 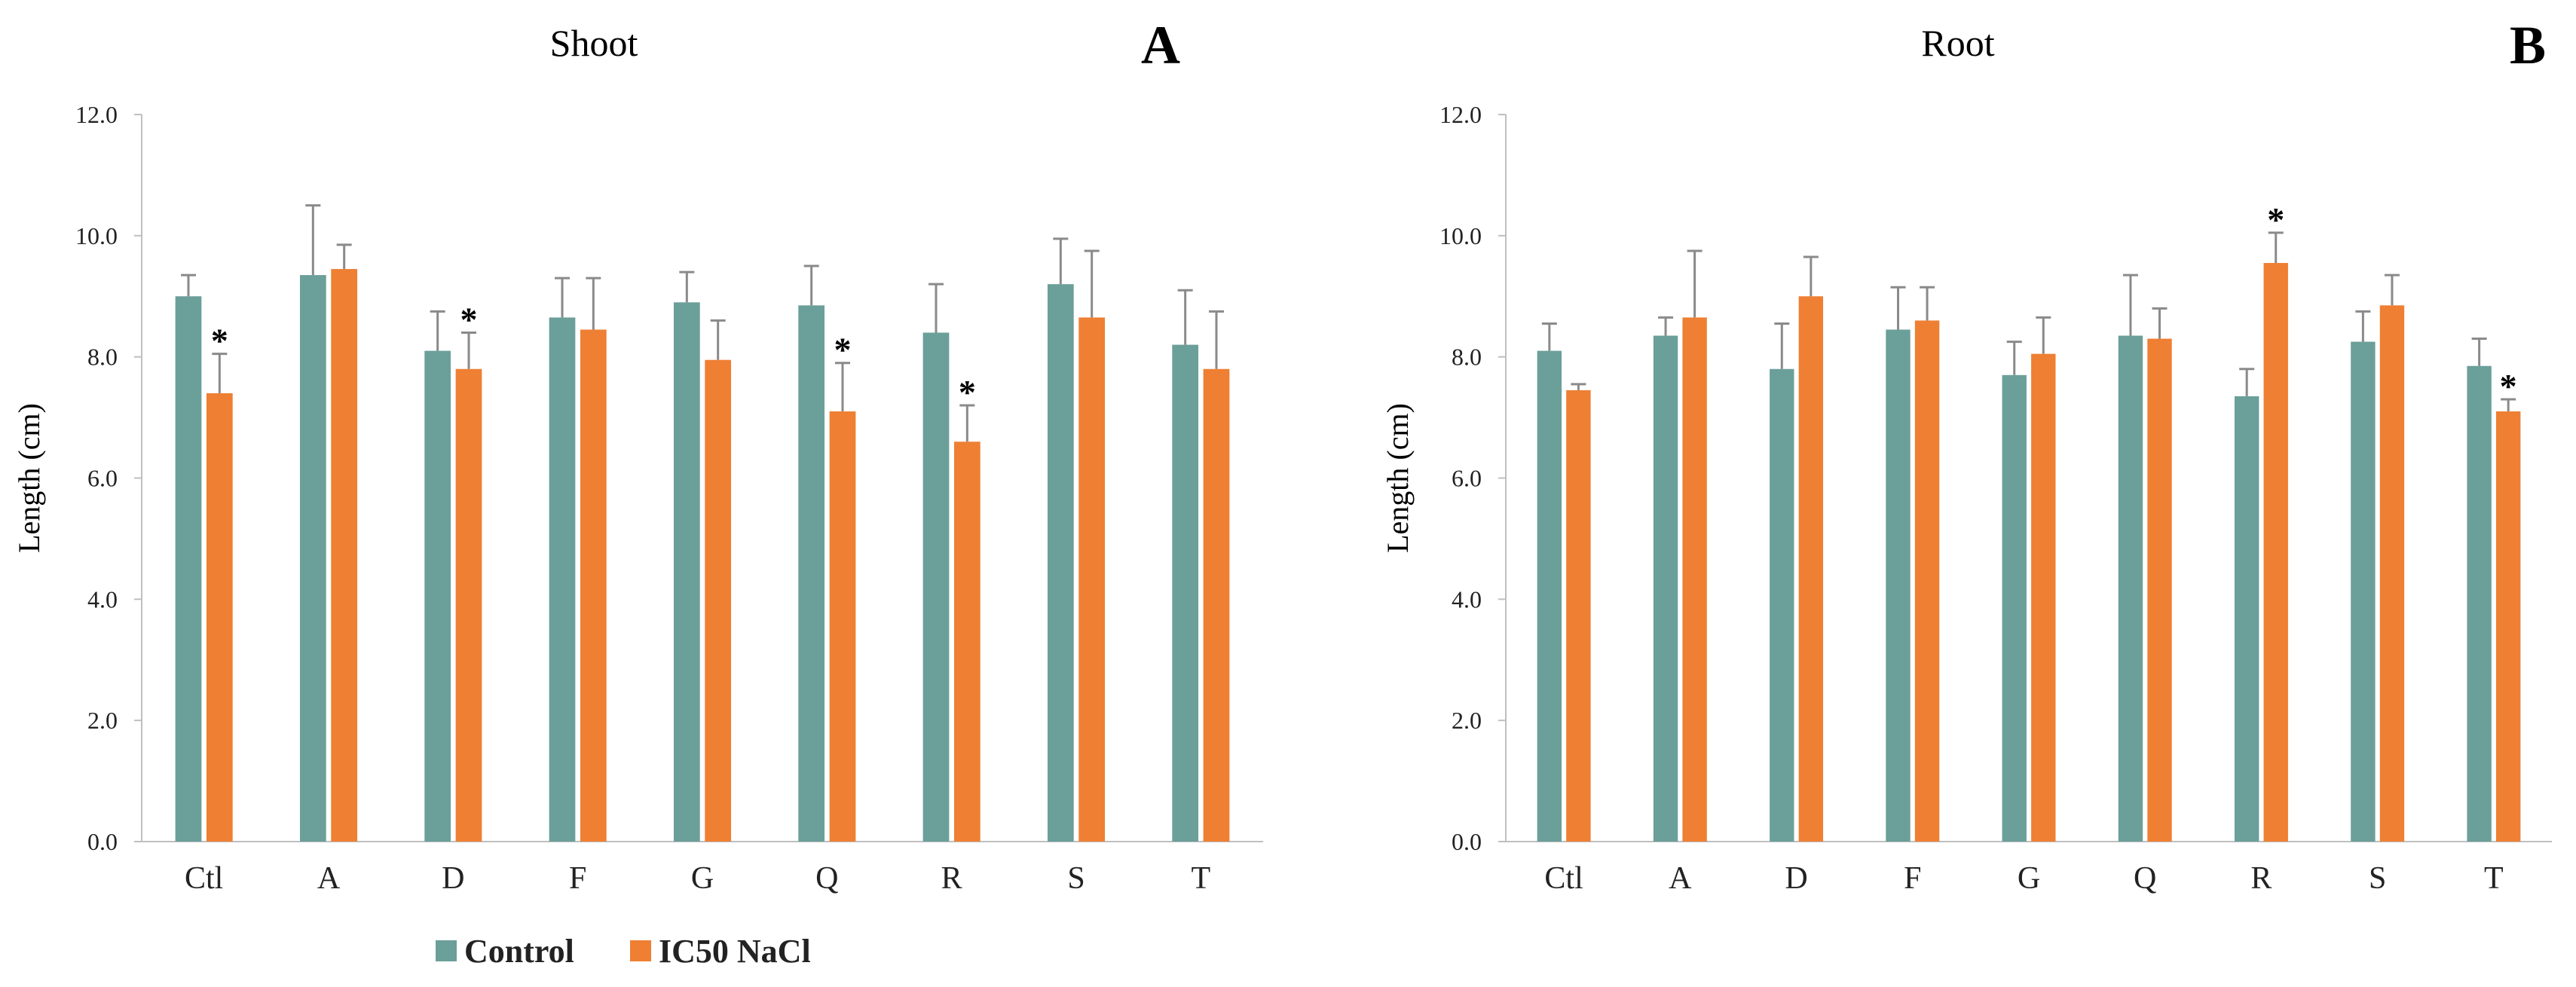 I want to click on legend: Control IC50 NaCl, so click(x=623, y=951).